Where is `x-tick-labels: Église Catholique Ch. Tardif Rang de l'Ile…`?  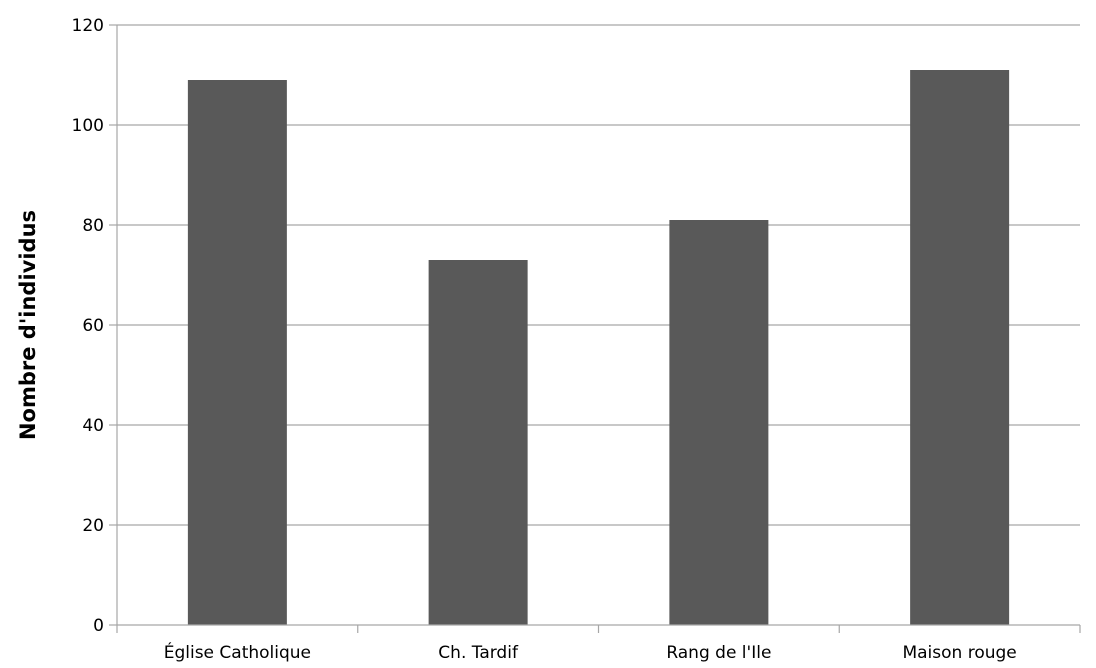
x-tick-labels: Église Catholique Ch. Tardif Rang de l'Ile… is located at coordinates (590, 652).